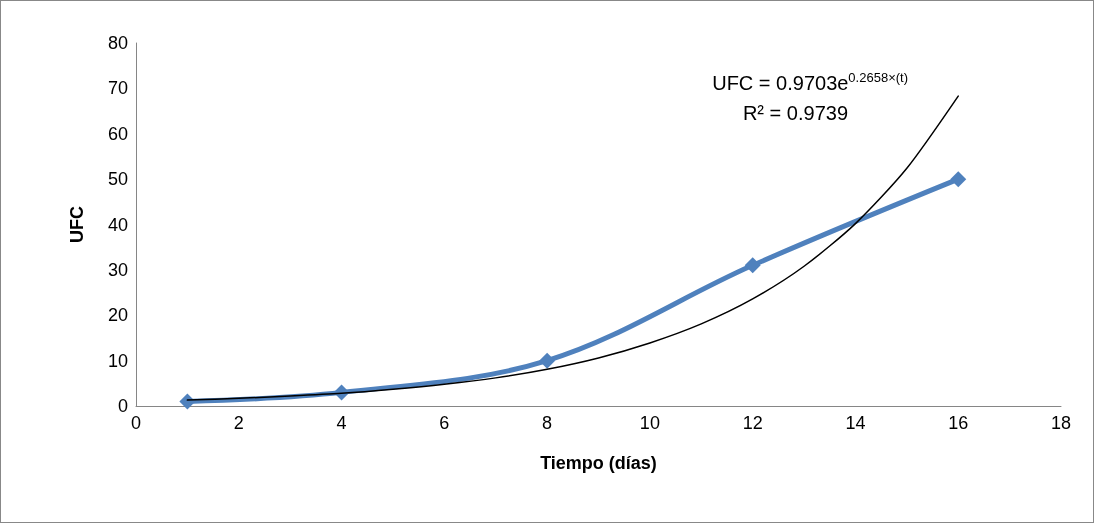 This screenshot has width=1094, height=523. I want to click on x-tick-label: 12, so click(752, 423).